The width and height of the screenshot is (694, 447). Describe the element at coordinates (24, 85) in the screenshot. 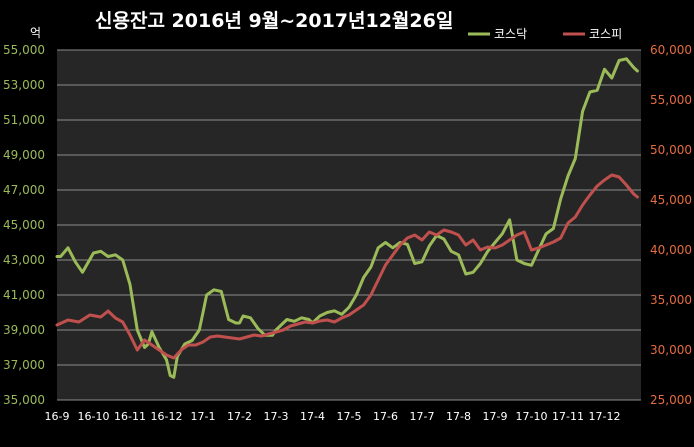

I see `left-tick-label: 53,000` at that location.